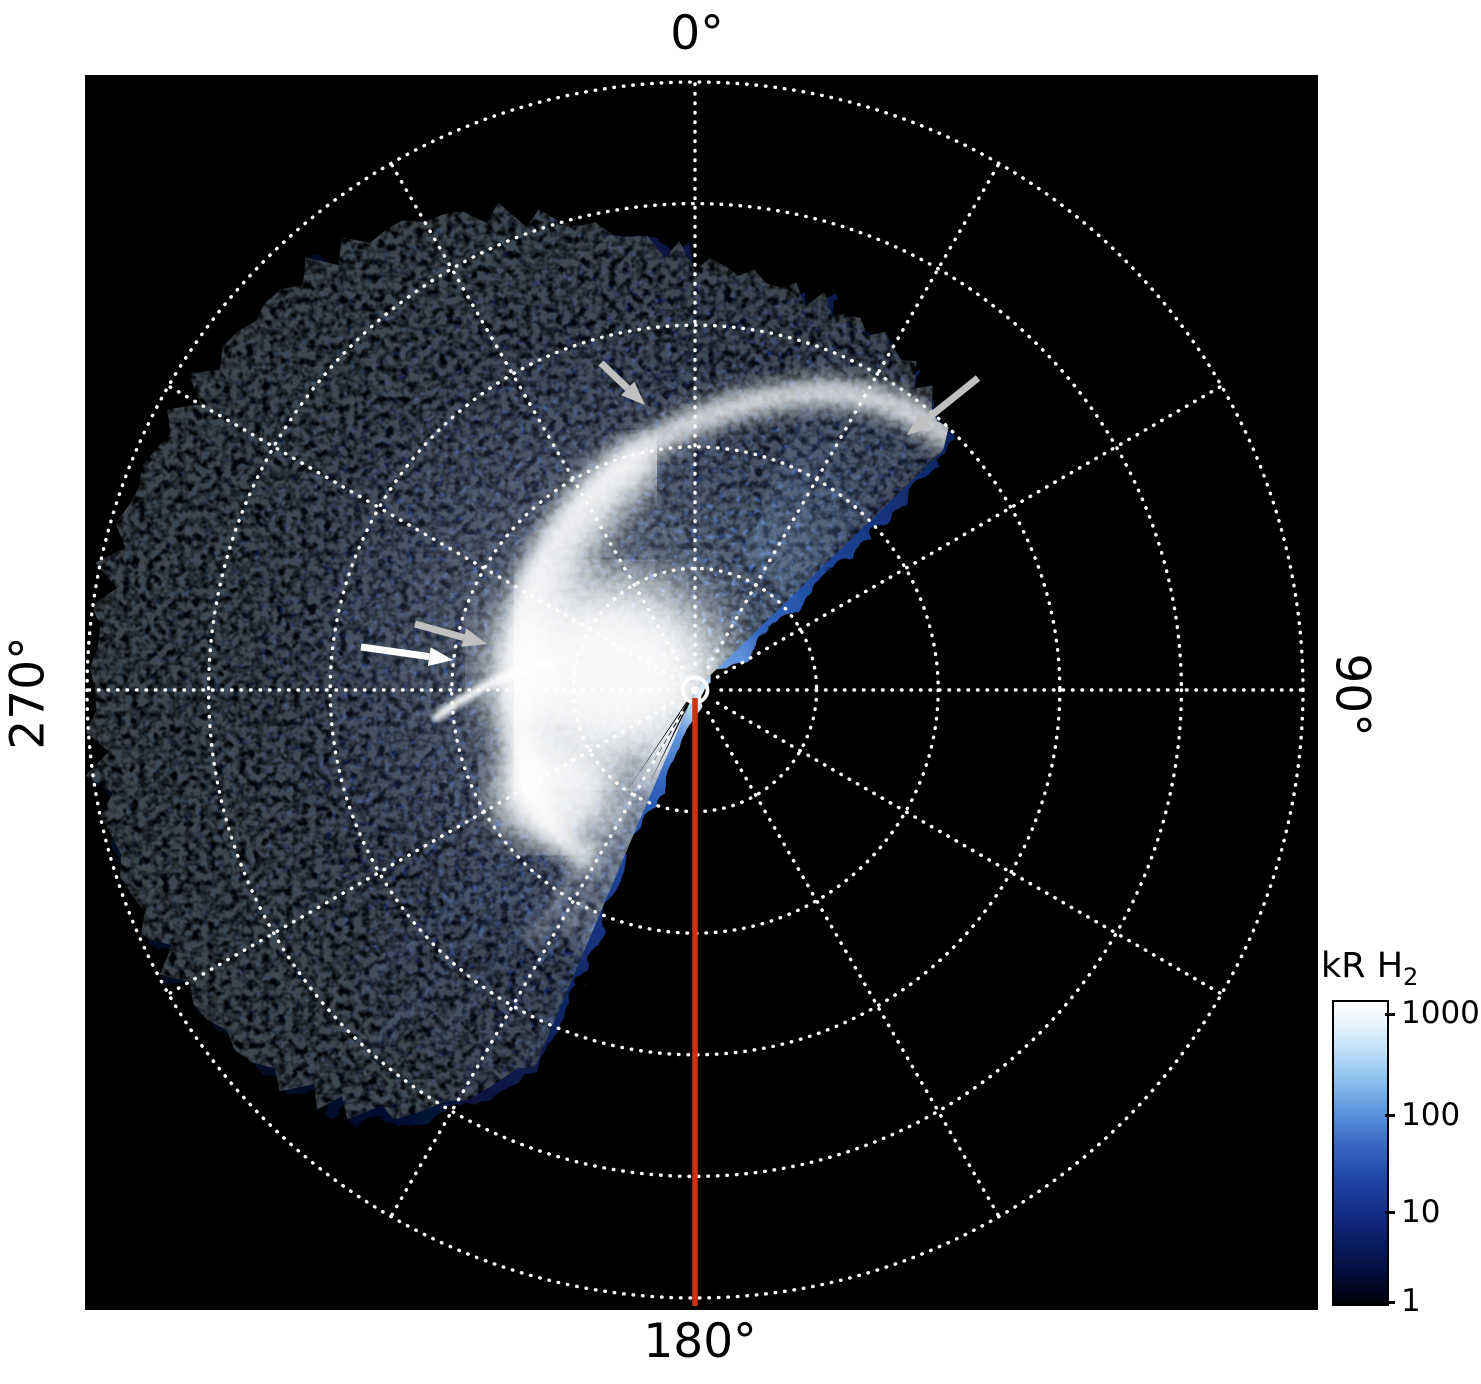  I want to click on colorbar-title-subscript: 2, so click(1411, 977).